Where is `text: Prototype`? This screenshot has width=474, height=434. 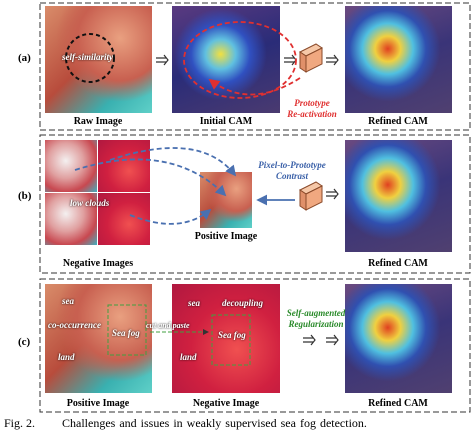 text: Prototype is located at coordinates (312, 103).